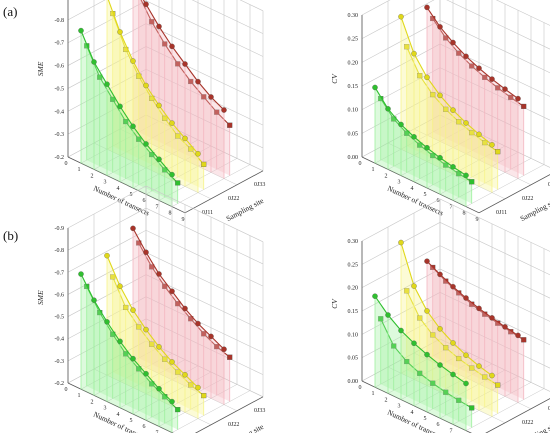 This screenshot has height=433, width=550. I want to click on x-tick-label: 9, so click(477, 220).